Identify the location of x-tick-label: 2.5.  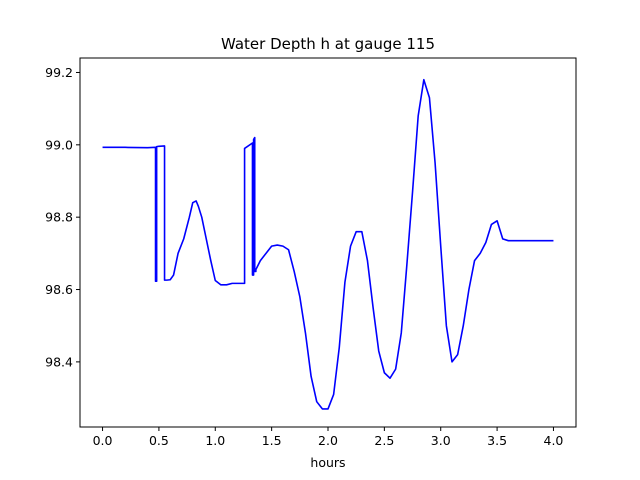
(384, 440).